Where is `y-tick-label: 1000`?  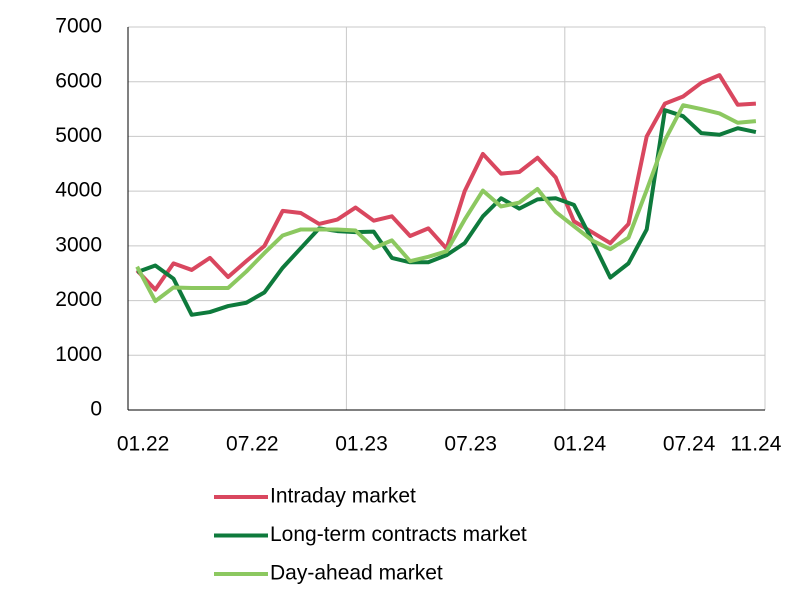 y-tick-label: 1000 is located at coordinates (78, 354).